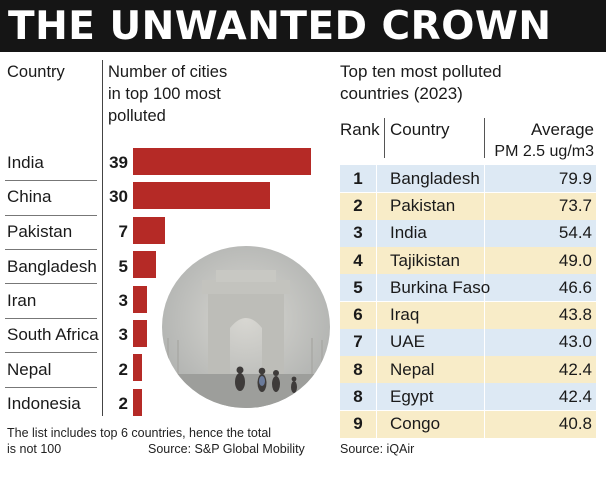 Image resolution: width=606 pixels, height=480 pixels. I want to click on bar-label-south-africa: South Africa, so click(53, 334).